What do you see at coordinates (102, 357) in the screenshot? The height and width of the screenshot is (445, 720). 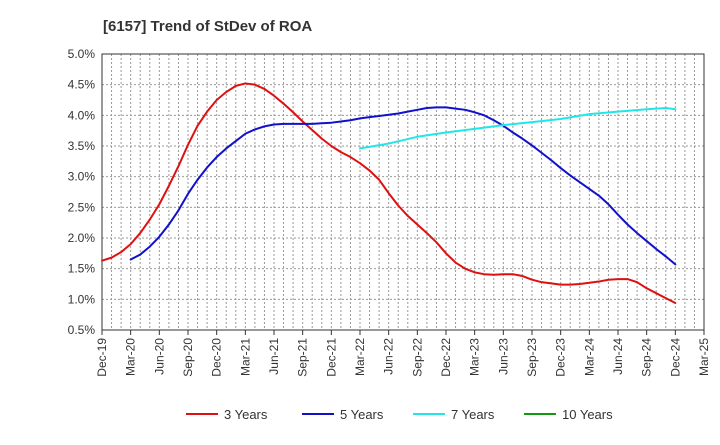 I see `x-tick-label: Dec-19` at bounding box center [102, 357].